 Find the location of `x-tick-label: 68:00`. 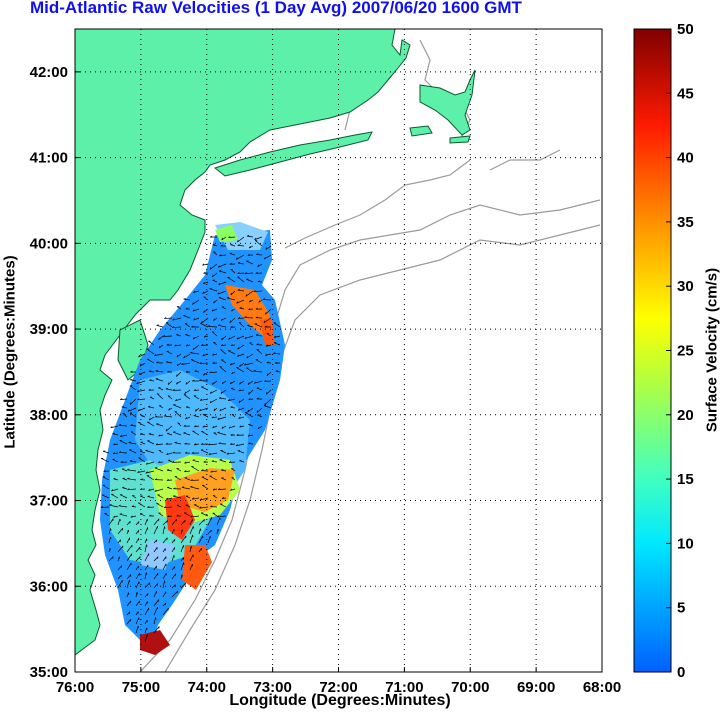

x-tick-label: 68:00 is located at coordinates (602, 687).